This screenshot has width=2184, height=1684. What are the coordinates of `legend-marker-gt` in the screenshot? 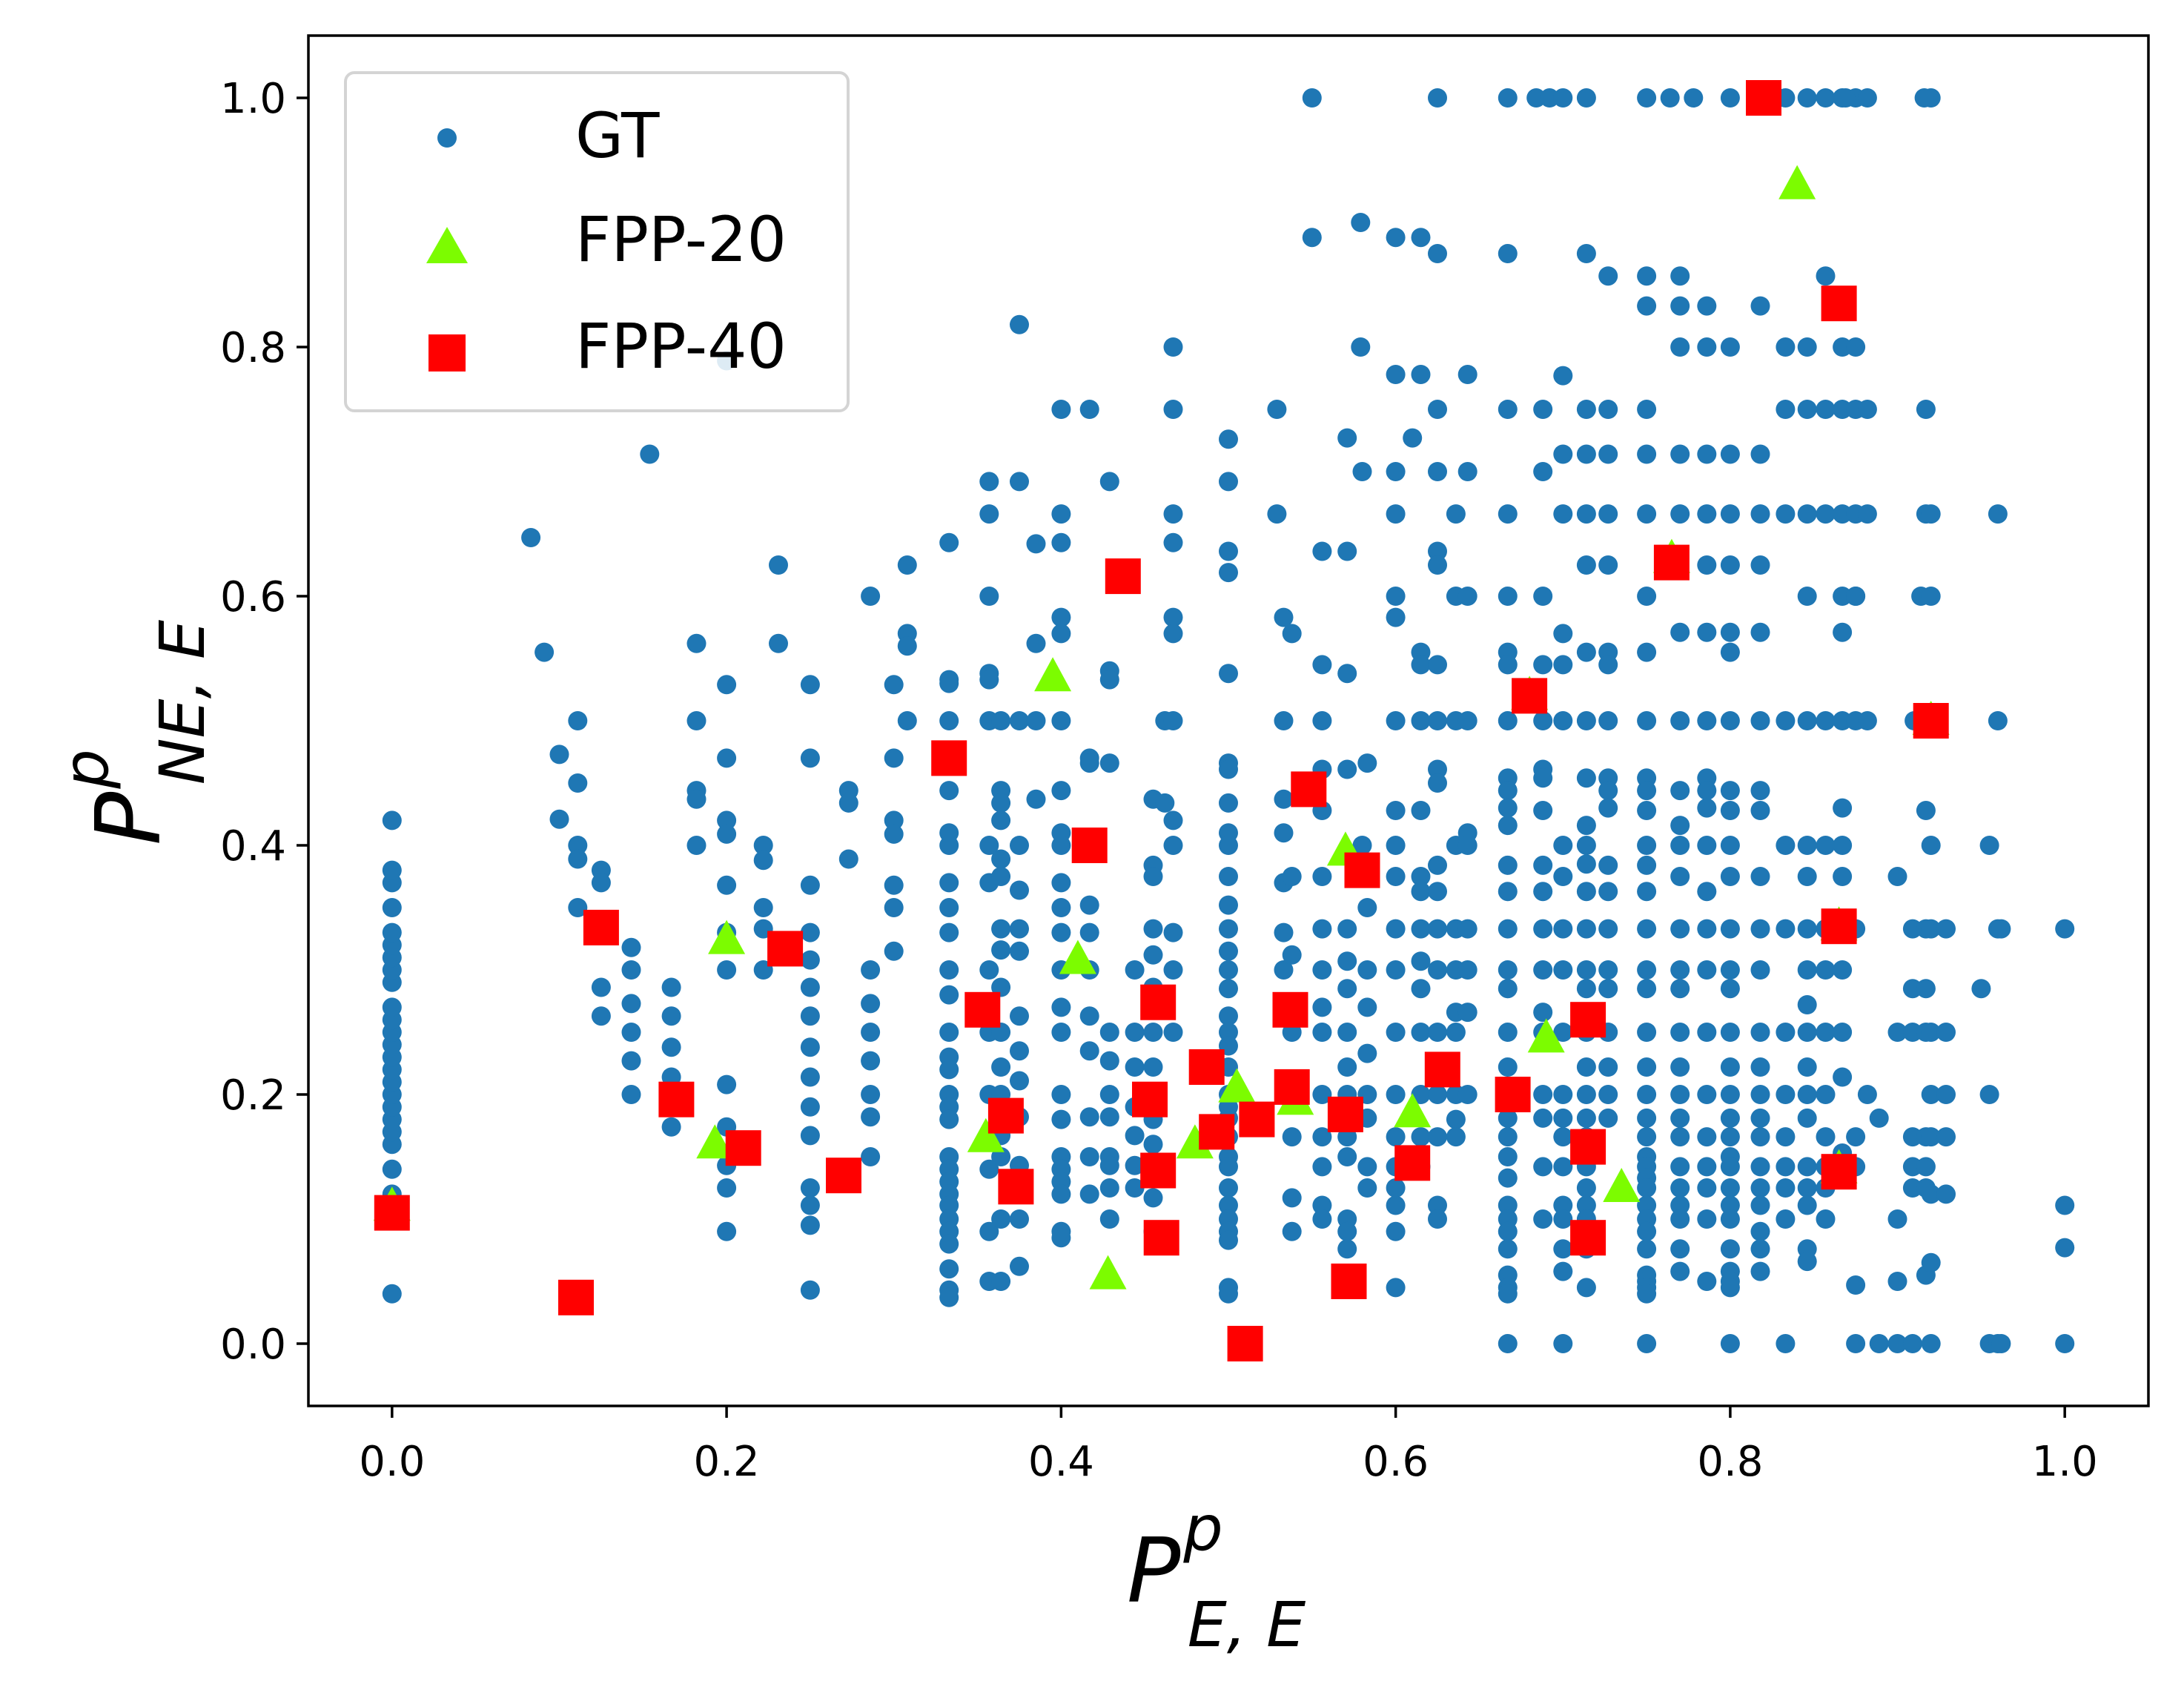 It's located at (447, 138).